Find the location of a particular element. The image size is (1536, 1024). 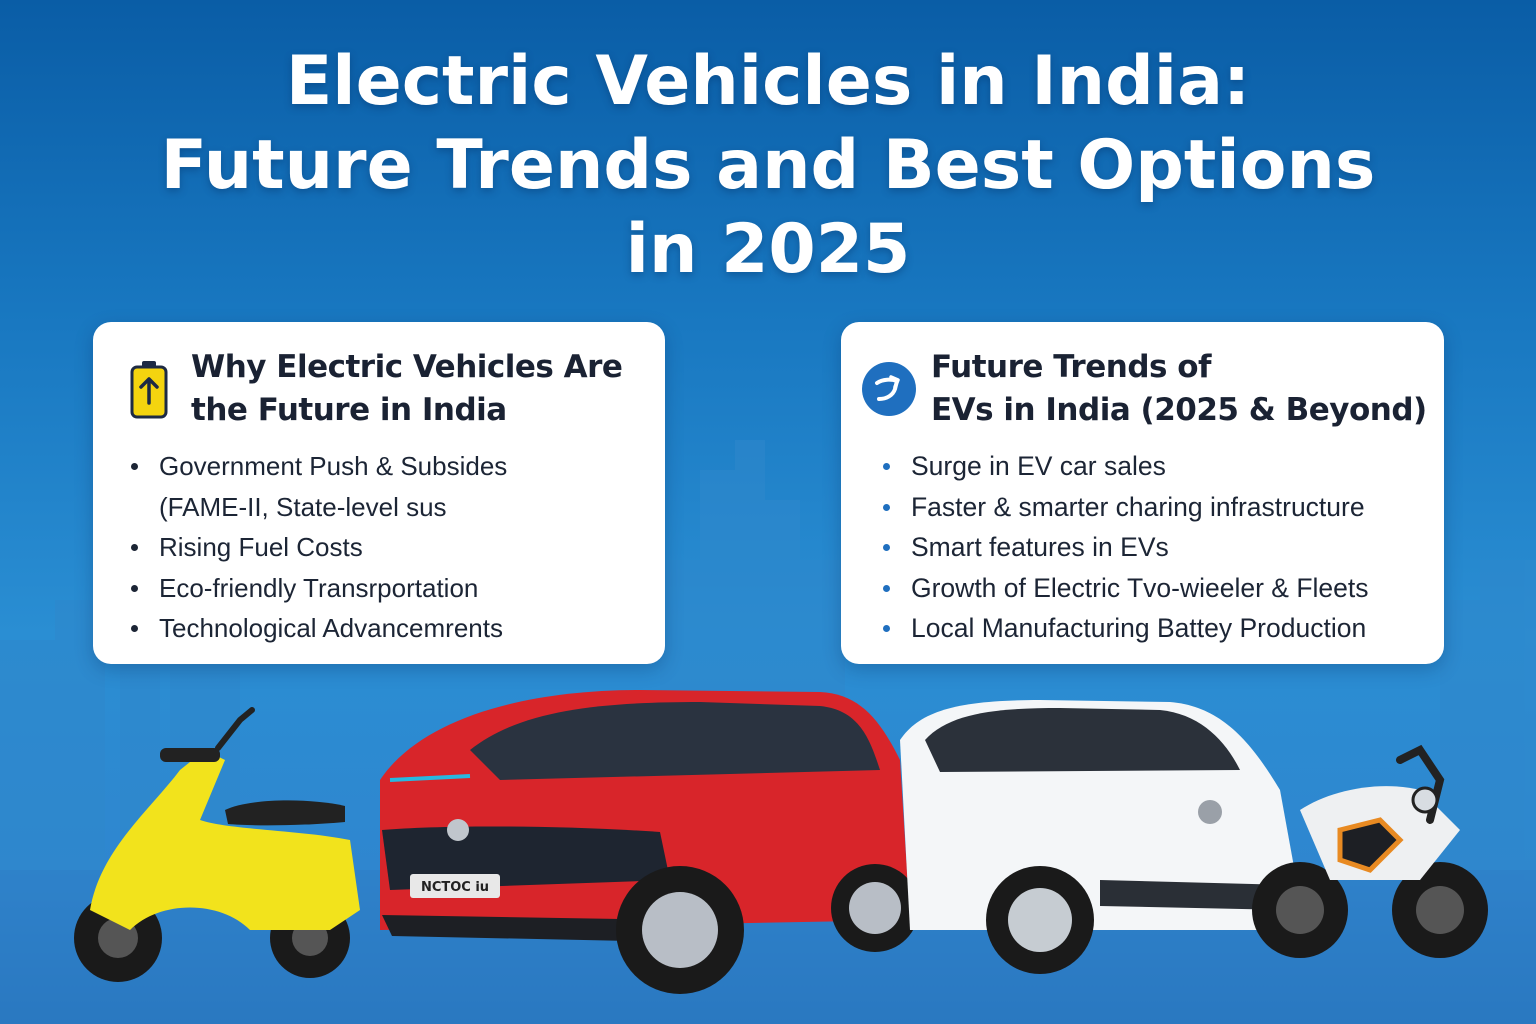

list-item: Smart features in EVs is located at coordinates (1125, 547).